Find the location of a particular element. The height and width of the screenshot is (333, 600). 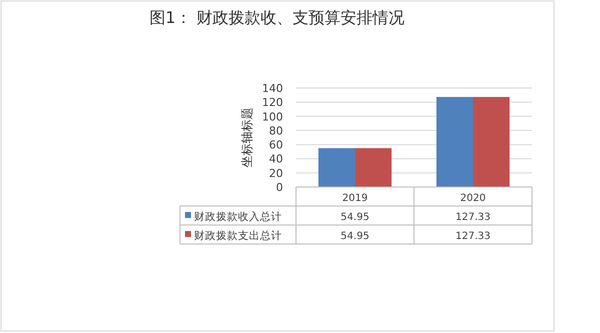

x-tick-label: 2020 is located at coordinates (473, 198).